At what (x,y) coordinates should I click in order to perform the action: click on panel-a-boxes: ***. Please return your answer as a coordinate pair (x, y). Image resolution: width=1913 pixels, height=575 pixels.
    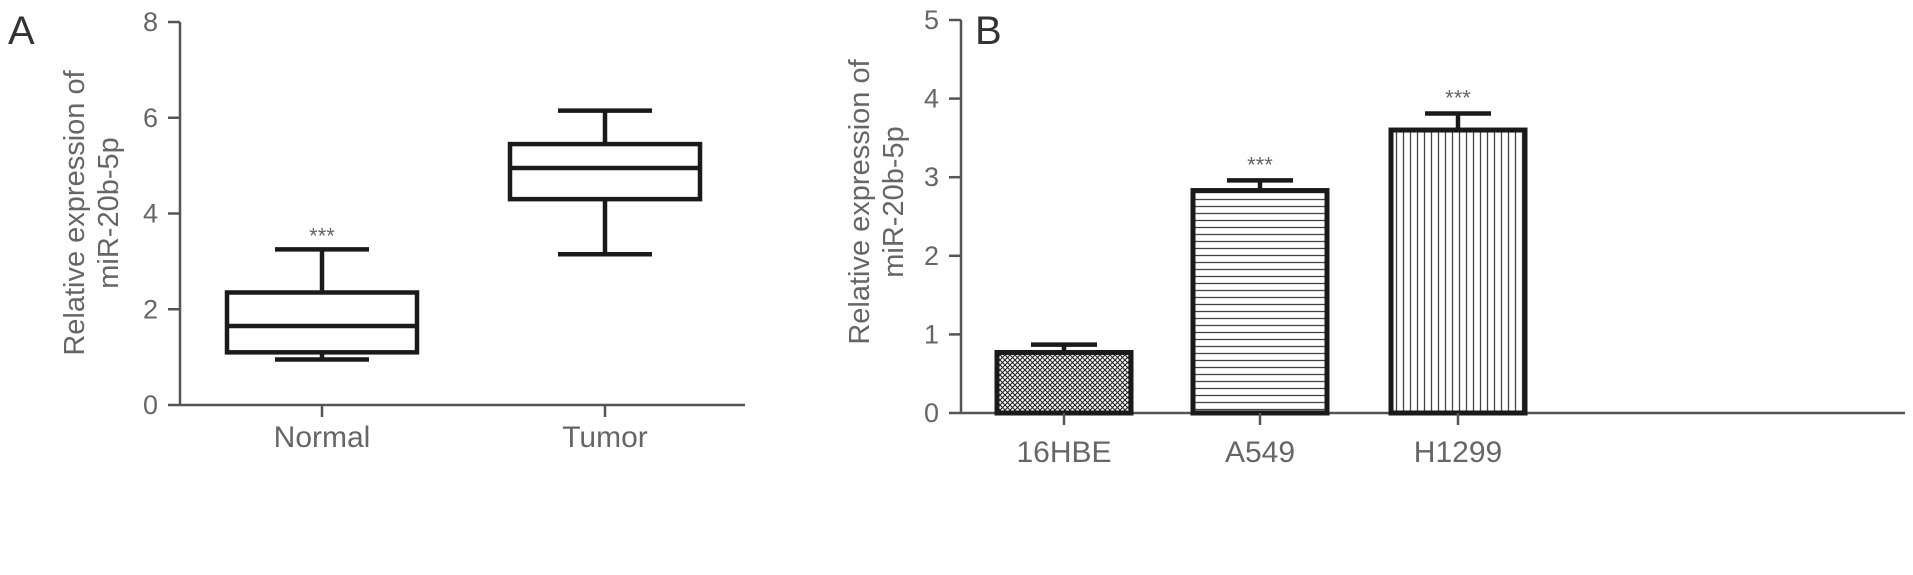
    Looking at the image, I should click on (463, 235).